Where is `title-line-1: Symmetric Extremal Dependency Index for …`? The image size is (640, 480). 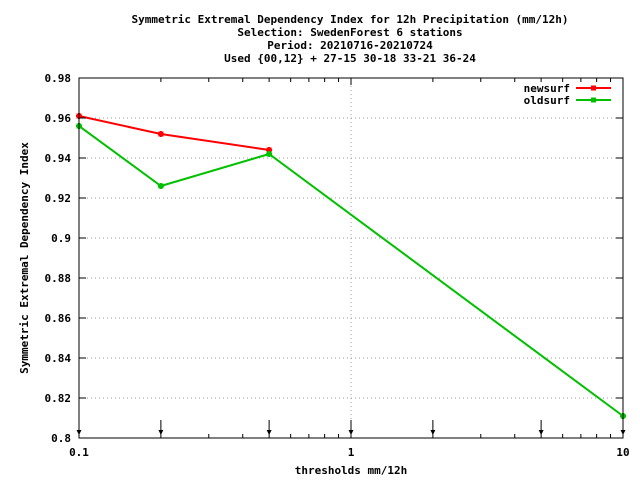
title-line-1: Symmetric Extremal Dependency Index for … is located at coordinates (349, 19).